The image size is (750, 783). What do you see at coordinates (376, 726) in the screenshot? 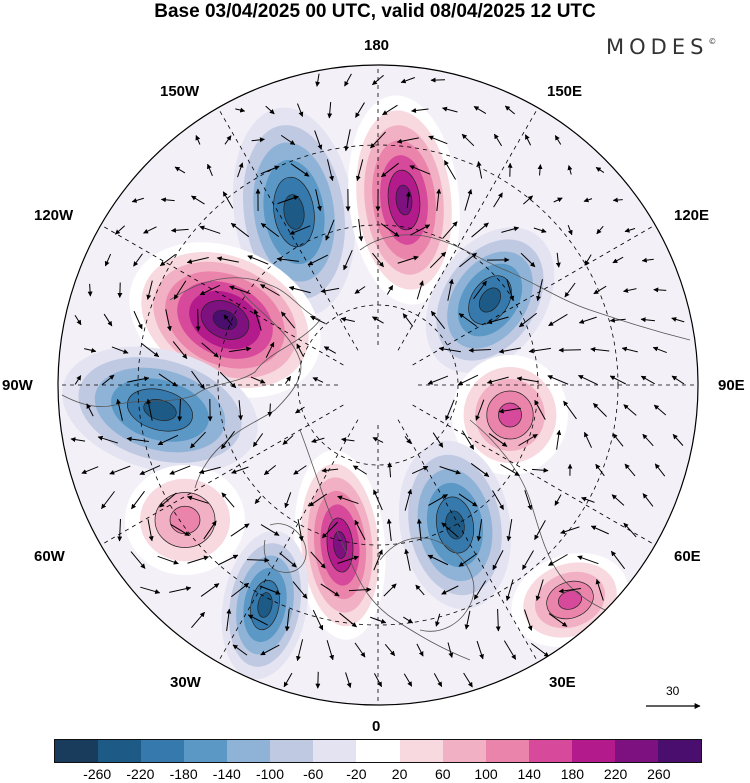
I see `lon-label-0: 0` at bounding box center [376, 726].